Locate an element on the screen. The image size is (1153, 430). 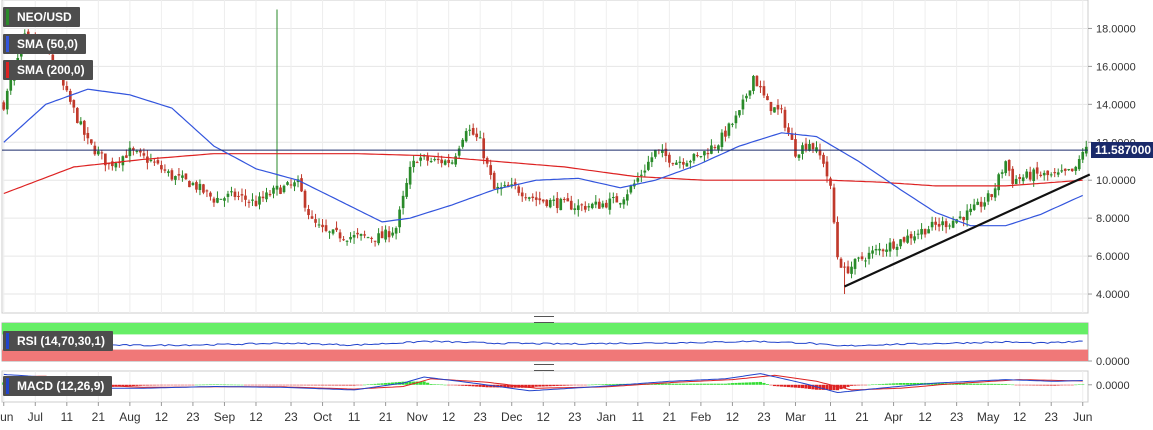
xtick-label: Apr is located at coordinates (893, 417).